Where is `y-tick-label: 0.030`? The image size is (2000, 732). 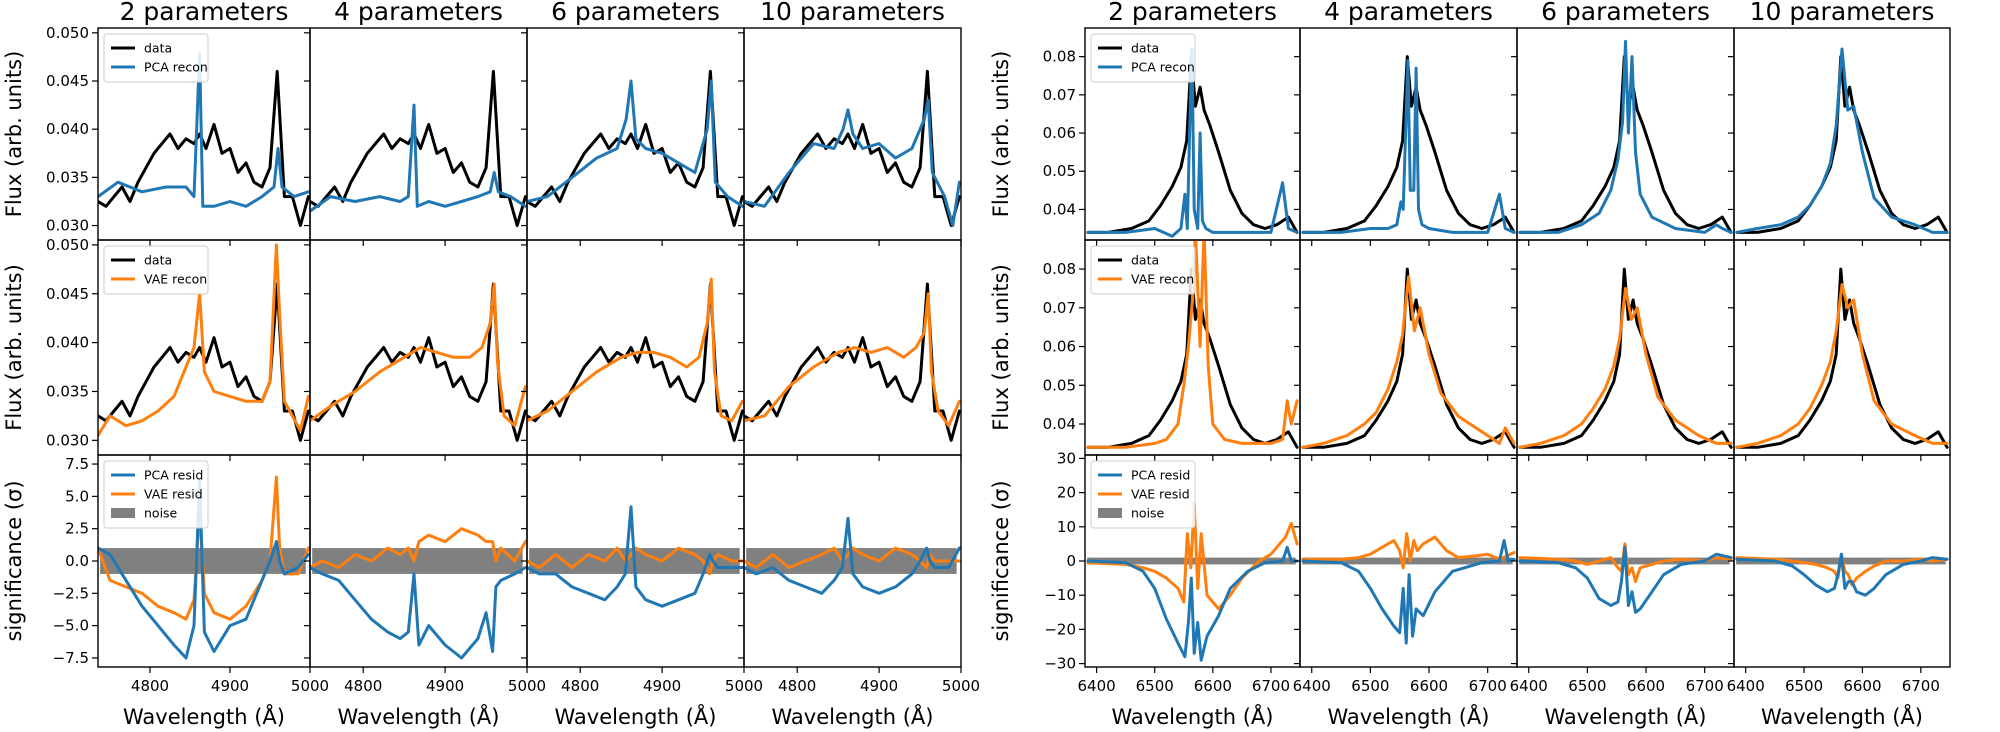 y-tick-label: 0.030 is located at coordinates (67, 226).